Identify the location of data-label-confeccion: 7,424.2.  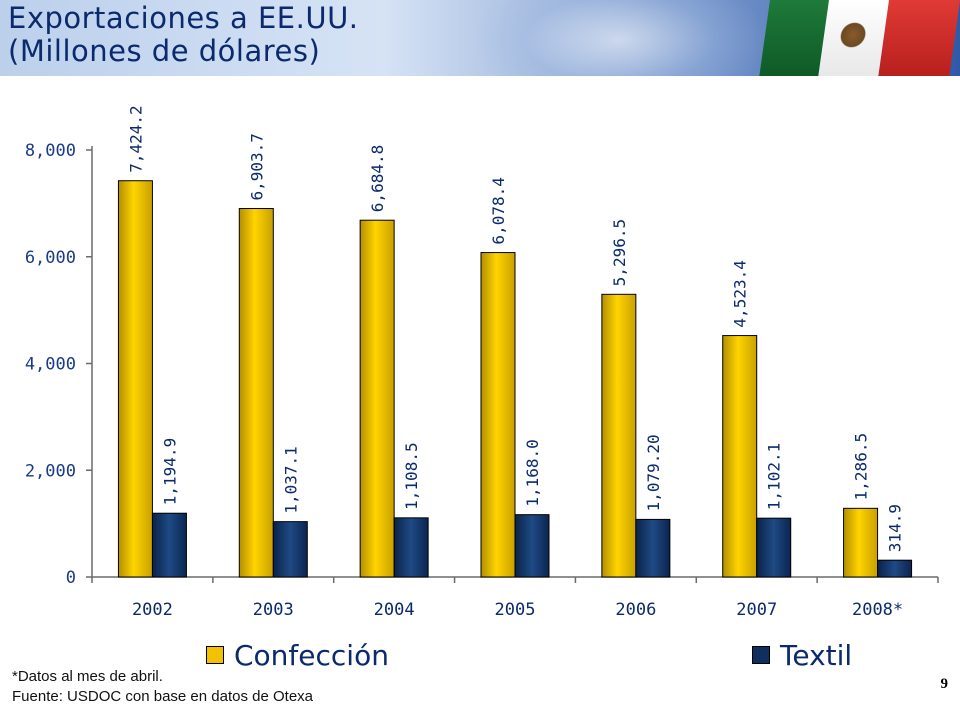
(135, 138).